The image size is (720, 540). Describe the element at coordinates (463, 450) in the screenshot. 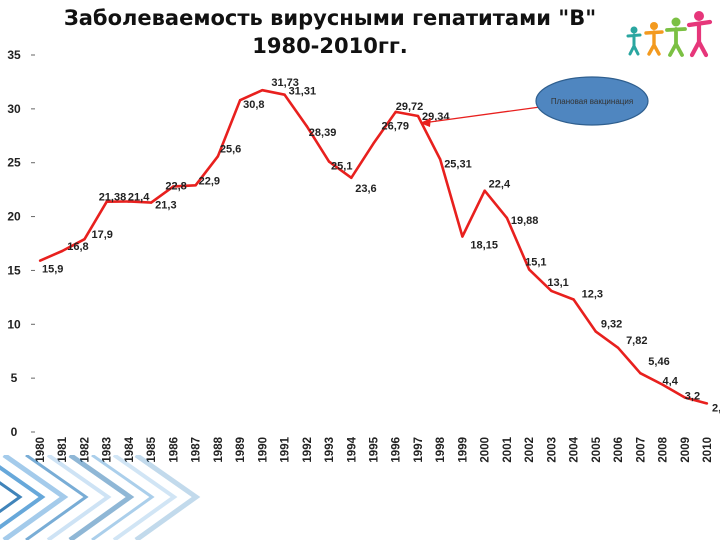

I see `x-tick-label: 1999` at that location.